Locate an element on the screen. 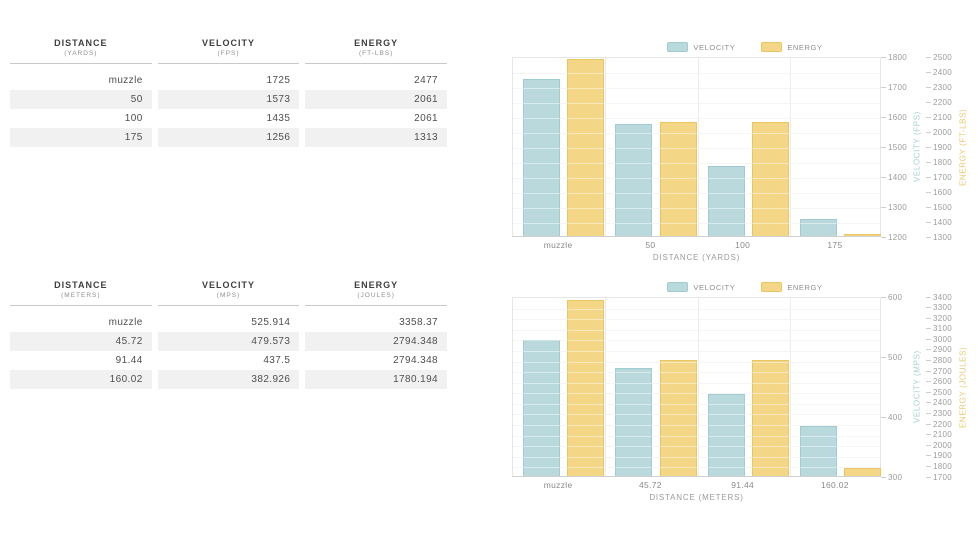  energy-tick: 2100 is located at coordinates (939, 434).